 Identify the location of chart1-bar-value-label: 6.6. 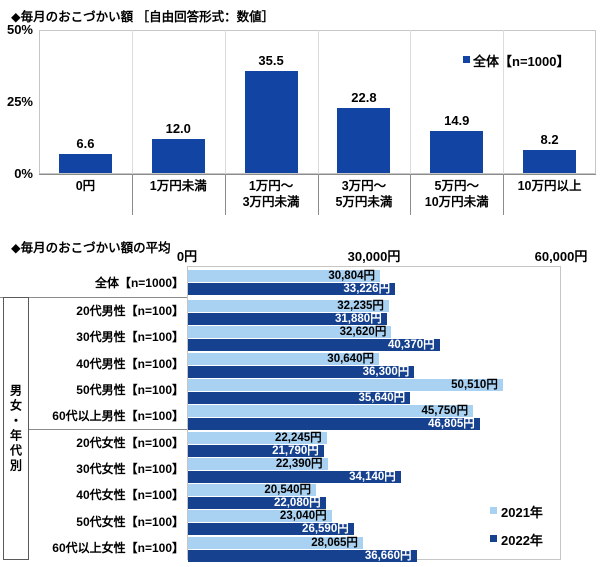
(85, 144).